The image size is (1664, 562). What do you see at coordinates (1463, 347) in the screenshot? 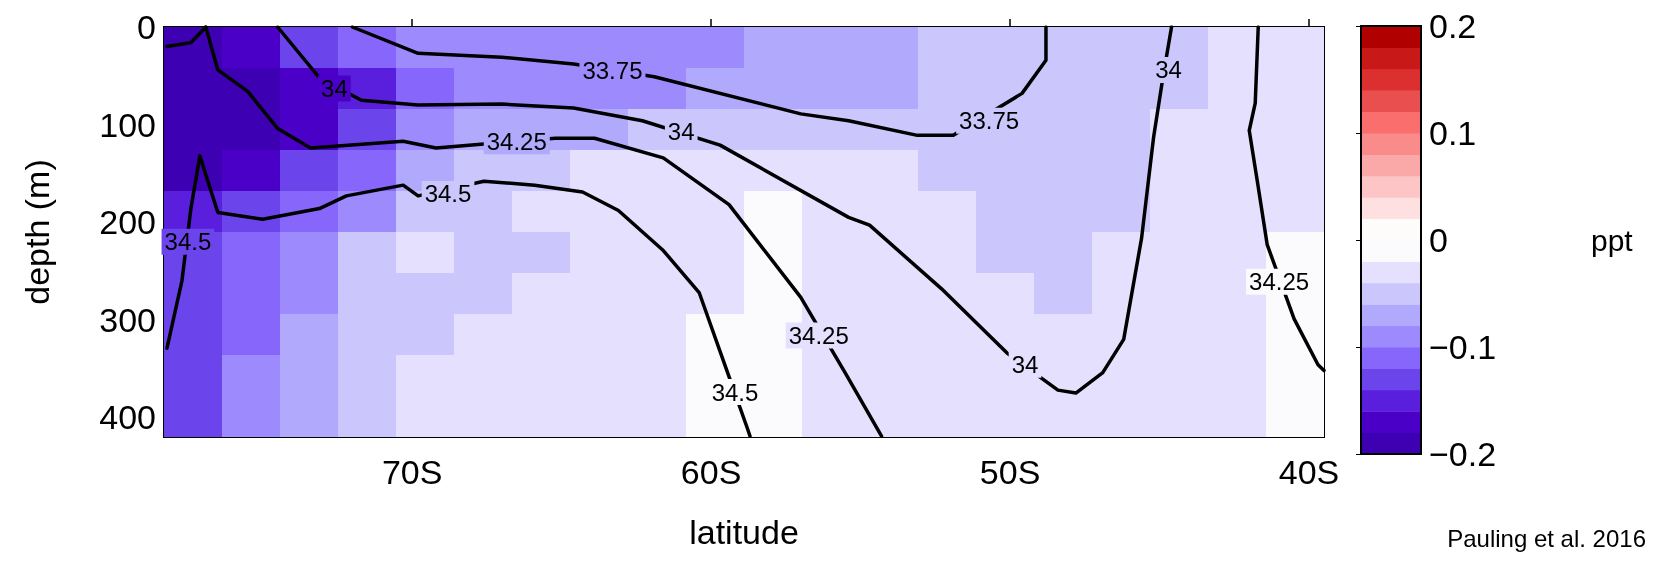
I see `color-bar-label: −0.1` at bounding box center [1463, 347].